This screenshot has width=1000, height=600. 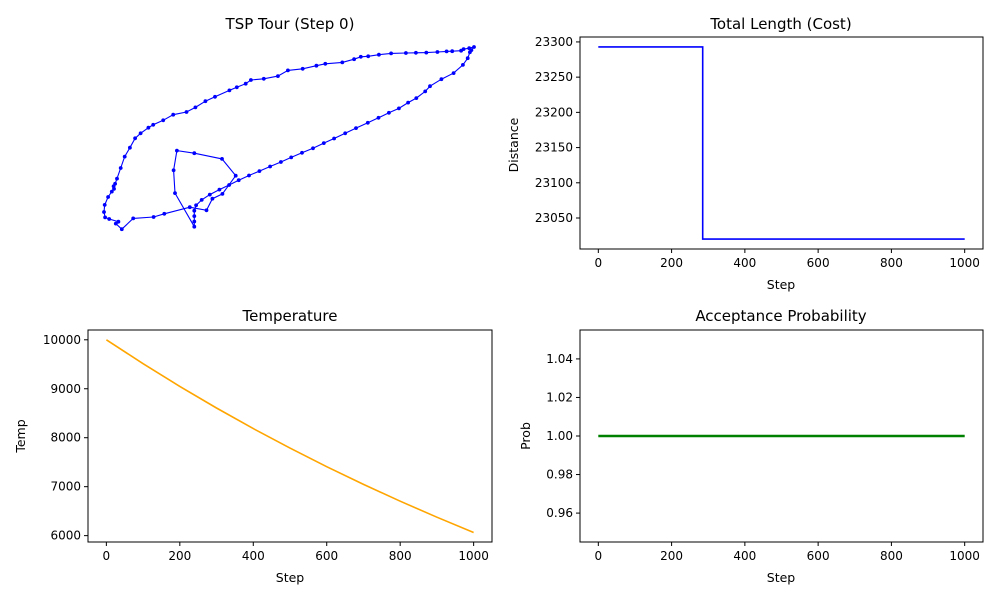 What do you see at coordinates (473, 556) in the screenshot?
I see `temperature-xtick-label: 1000` at bounding box center [473, 556].